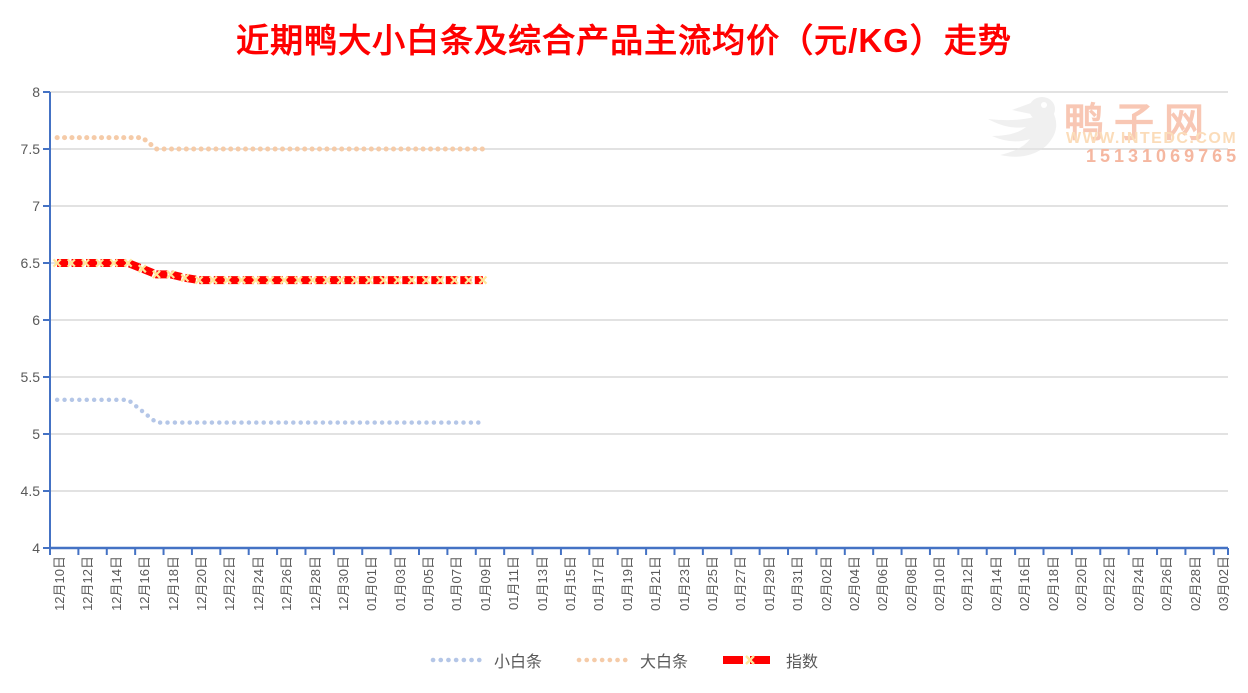 This screenshot has width=1248, height=693. Describe the element at coordinates (769, 583) in the screenshot. I see `x-tick-label: 01月29日` at that location.